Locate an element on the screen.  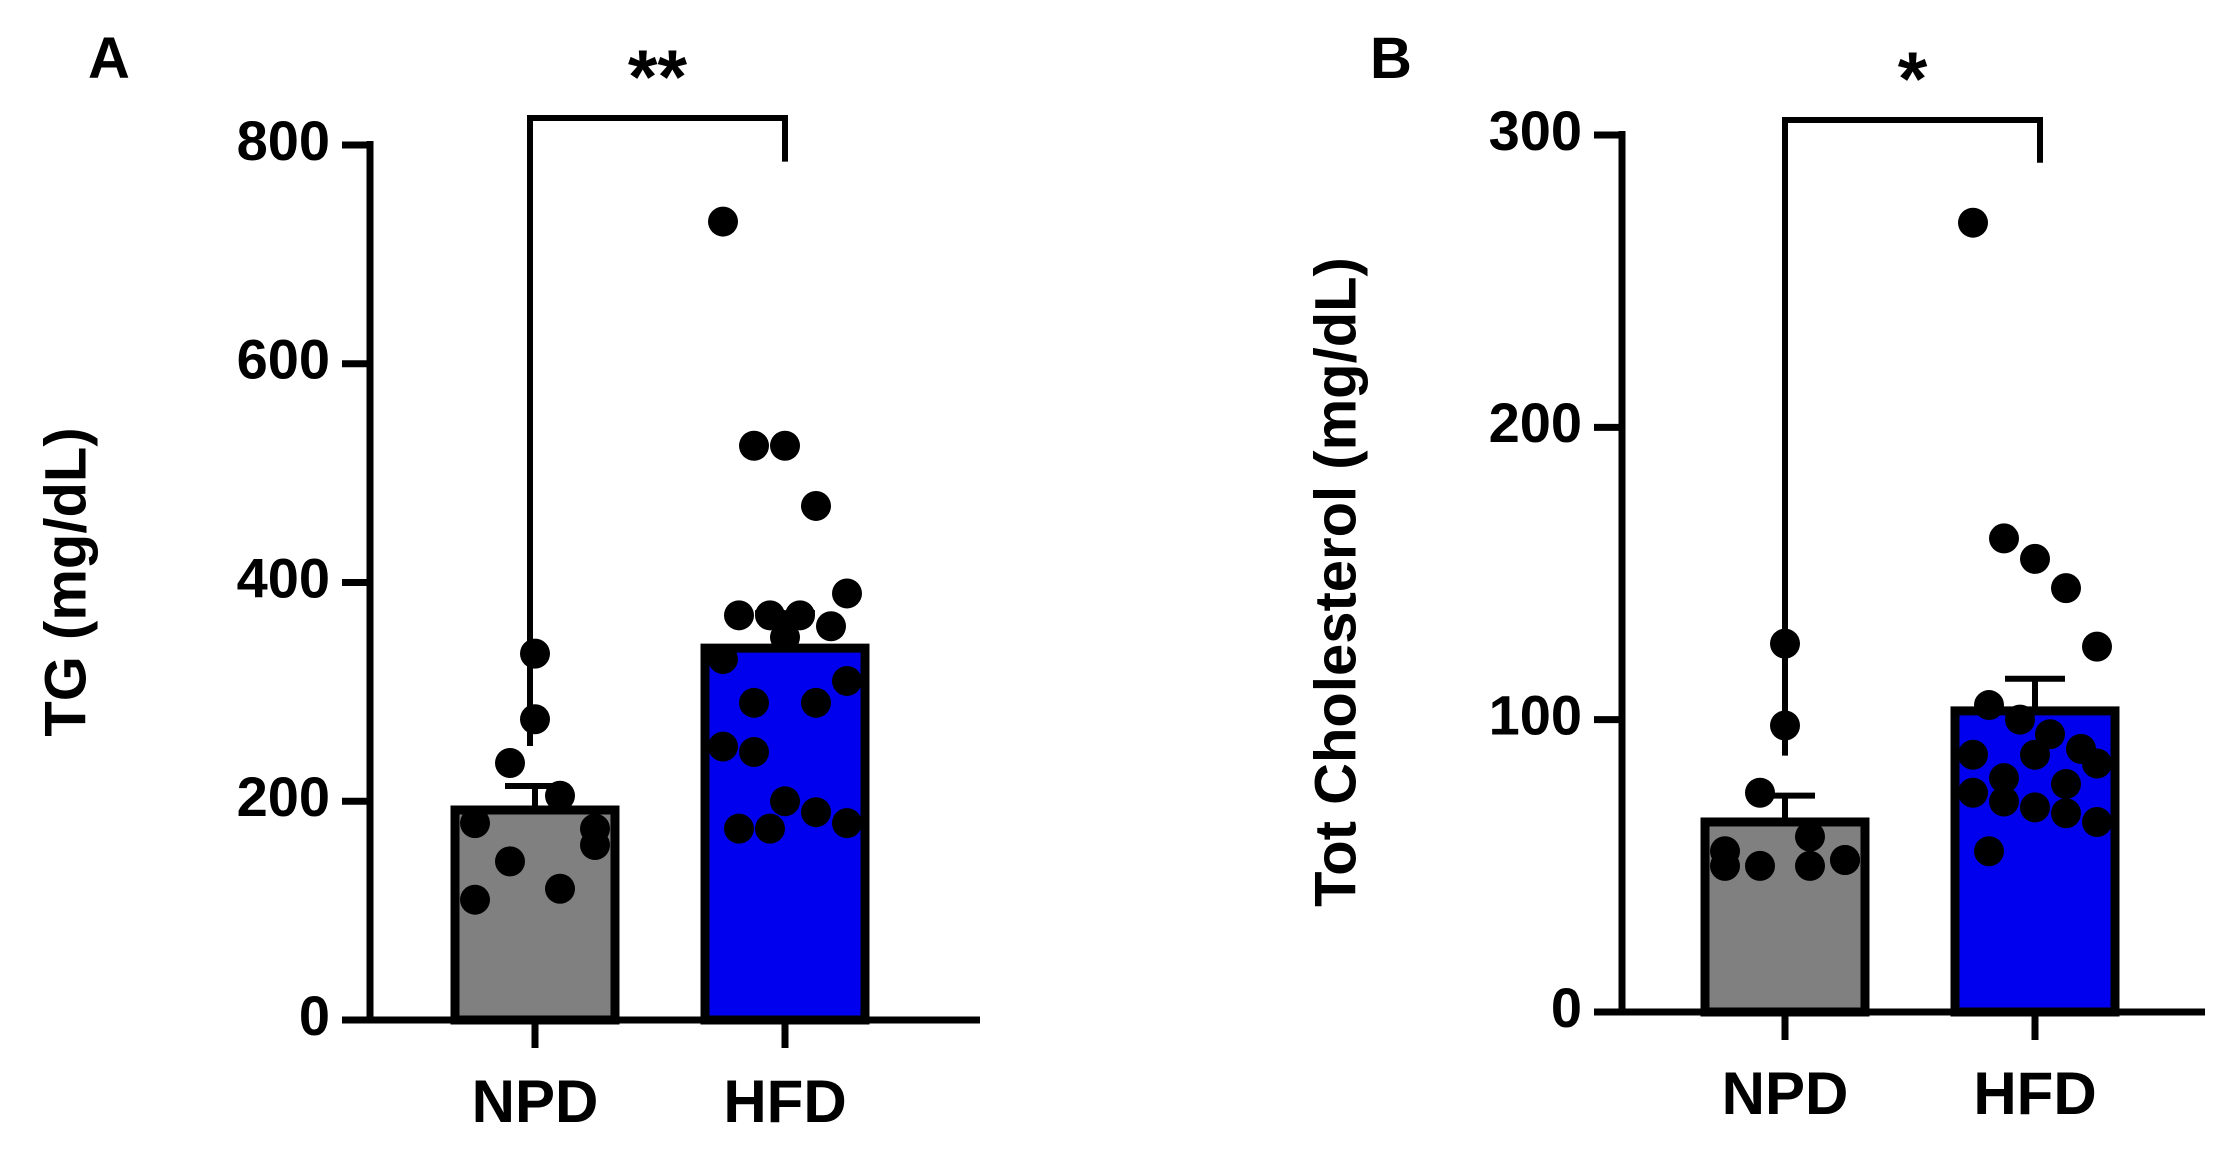
y-tick-label: 800 is located at coordinates (283, 140).